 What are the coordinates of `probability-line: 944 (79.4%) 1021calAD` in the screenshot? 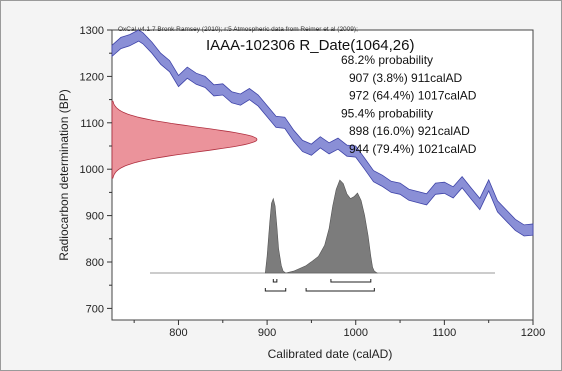 It's located at (413, 149).